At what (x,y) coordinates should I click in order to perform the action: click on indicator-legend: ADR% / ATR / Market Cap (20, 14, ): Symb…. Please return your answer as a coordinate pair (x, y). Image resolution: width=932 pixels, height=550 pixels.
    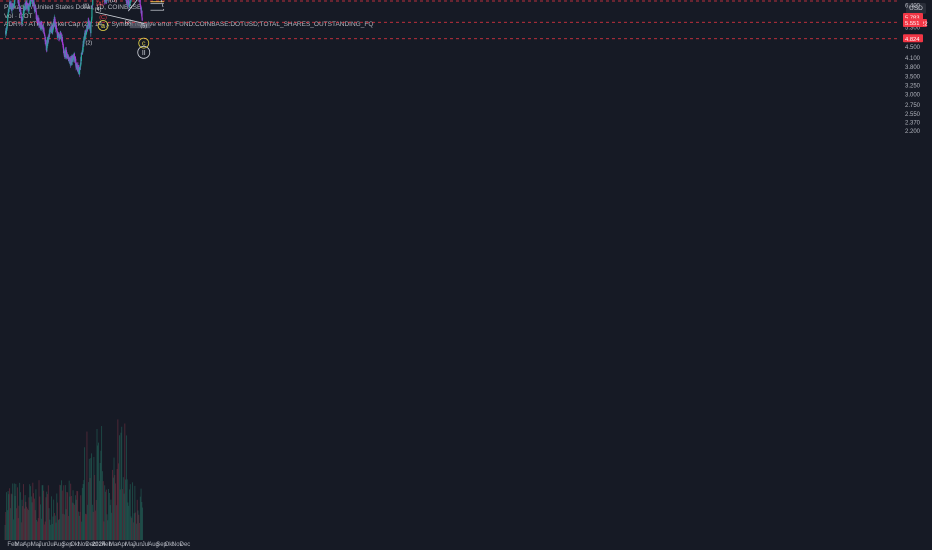
    Looking at the image, I should click on (189, 24).